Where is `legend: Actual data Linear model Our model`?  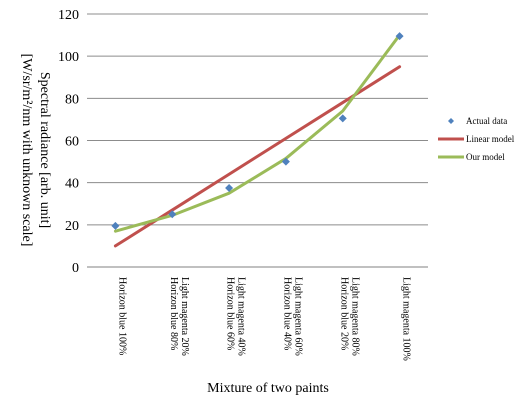 legend: Actual data Linear model Our model is located at coordinates (476, 139).